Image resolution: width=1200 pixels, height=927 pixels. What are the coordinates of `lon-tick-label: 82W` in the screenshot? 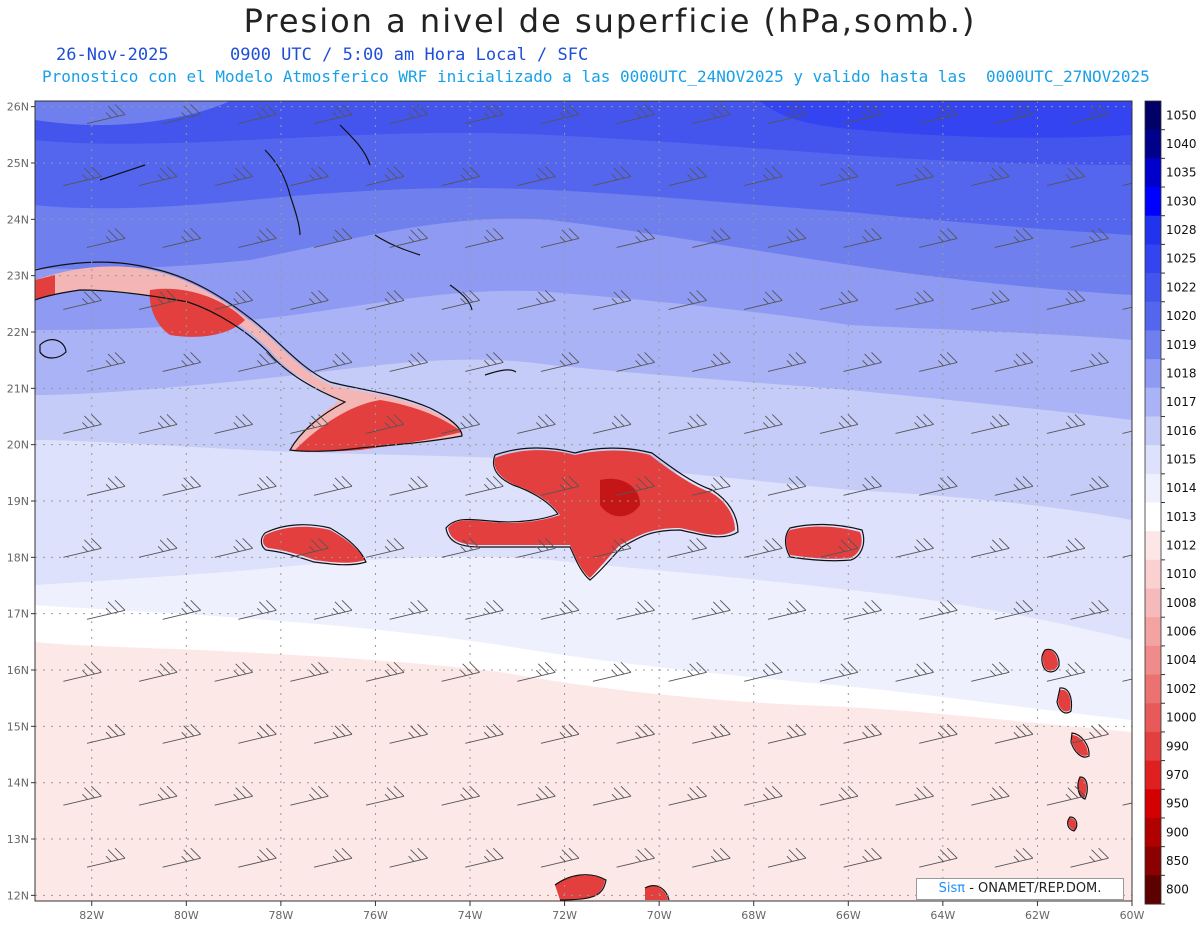 It's located at (91, 915).